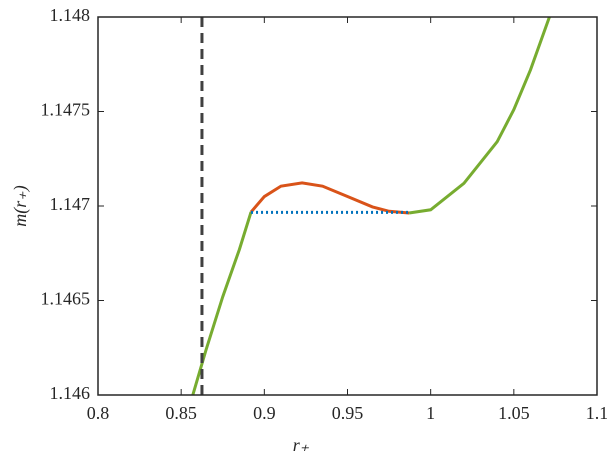 The width and height of the screenshot is (607, 464). What do you see at coordinates (264, 413) in the screenshot?
I see `x-tick-label: 0.9` at bounding box center [264, 413].